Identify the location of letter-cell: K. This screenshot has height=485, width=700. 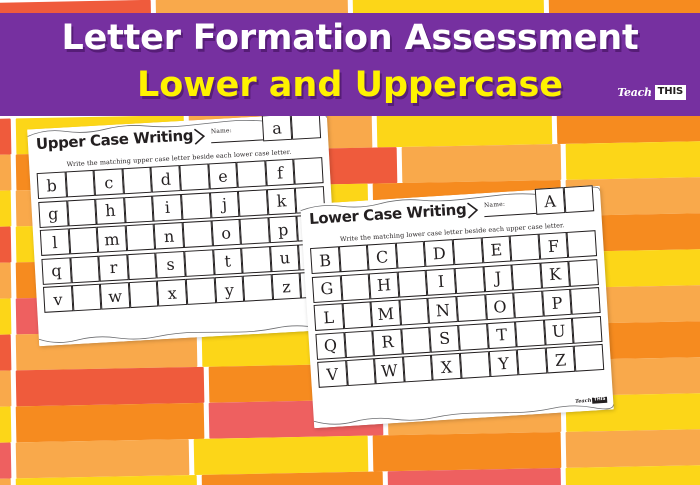
(555, 274).